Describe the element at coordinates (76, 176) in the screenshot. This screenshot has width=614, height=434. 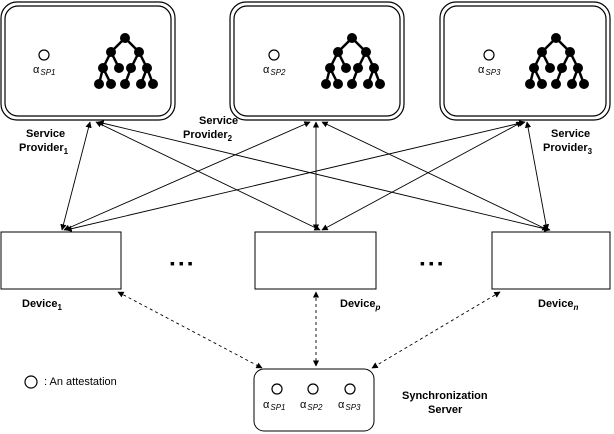
I see `edge-sp1-d1` at that location.